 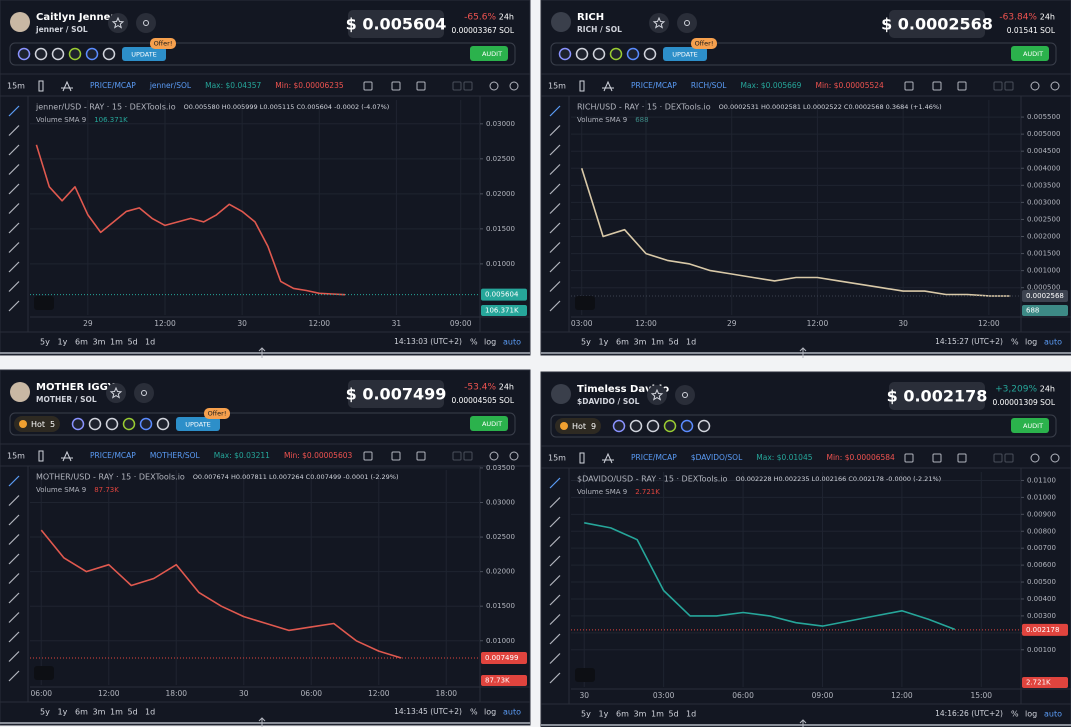 What do you see at coordinates (803, 723) in the screenshot?
I see `resize-handle` at bounding box center [803, 723].